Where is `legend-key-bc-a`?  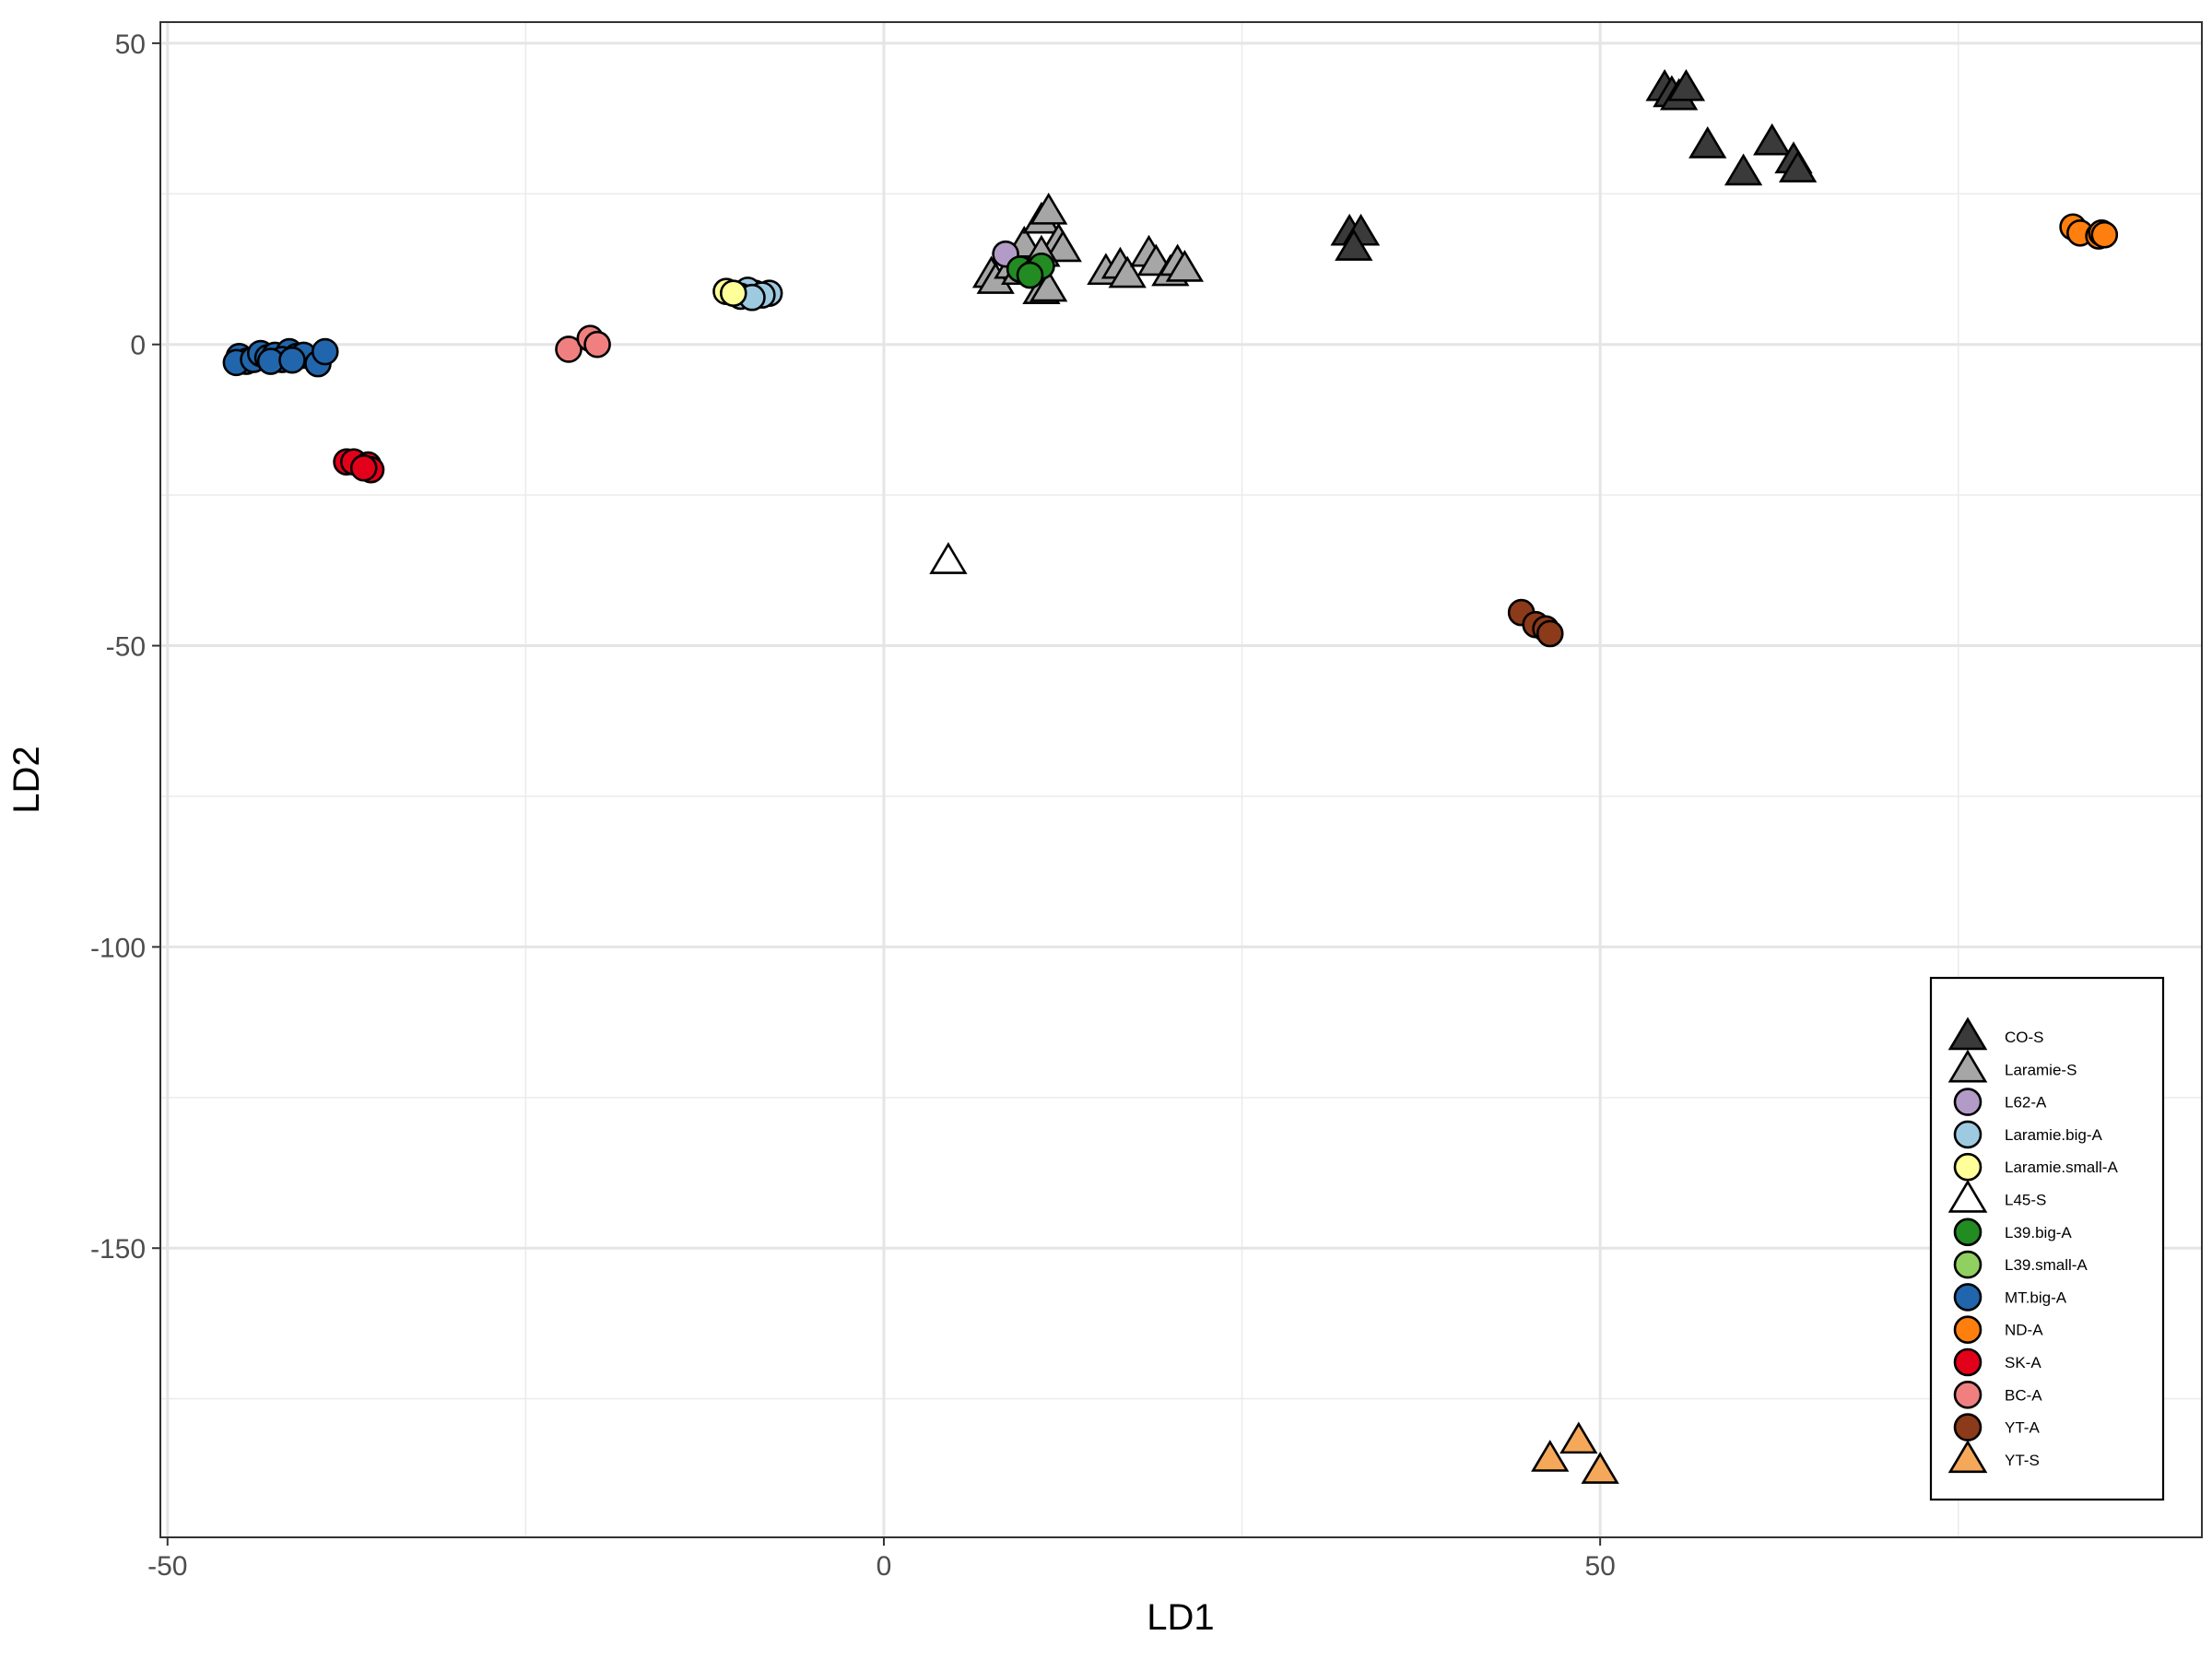 legend-key-bc-a is located at coordinates (1968, 1395).